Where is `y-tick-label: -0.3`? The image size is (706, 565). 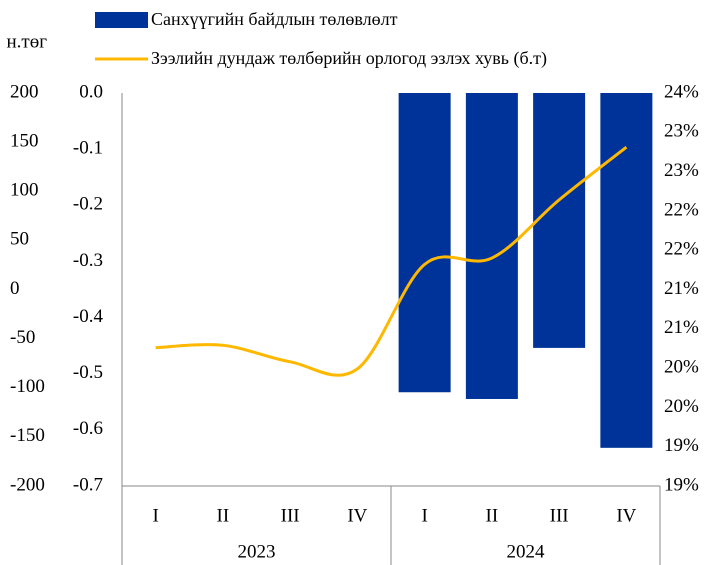
y-tick-label: -0.3 is located at coordinates (88, 260).